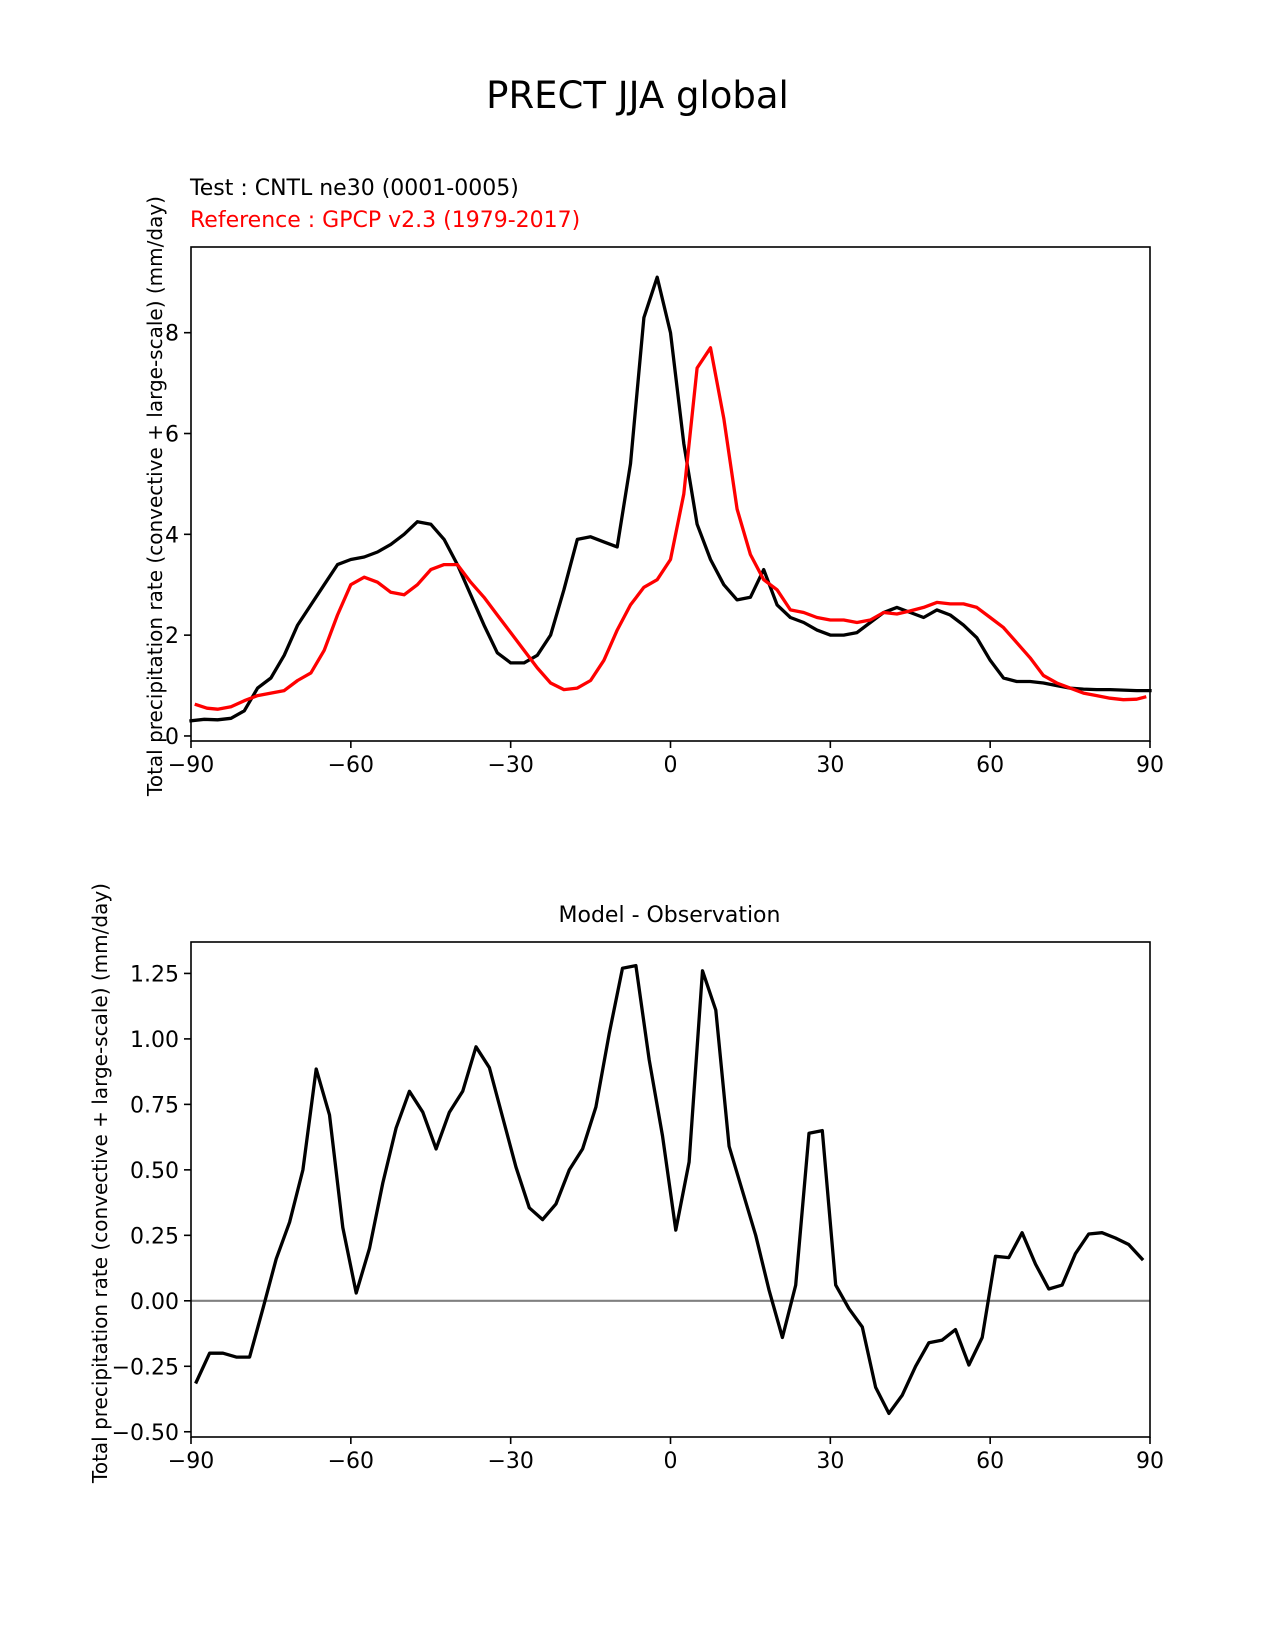 This screenshot has height=1650, width=1275. Describe the element at coordinates (385, 220) in the screenshot. I see `reference-legend-label: Reference : GPCP v2.3 (1979-2017)` at that location.